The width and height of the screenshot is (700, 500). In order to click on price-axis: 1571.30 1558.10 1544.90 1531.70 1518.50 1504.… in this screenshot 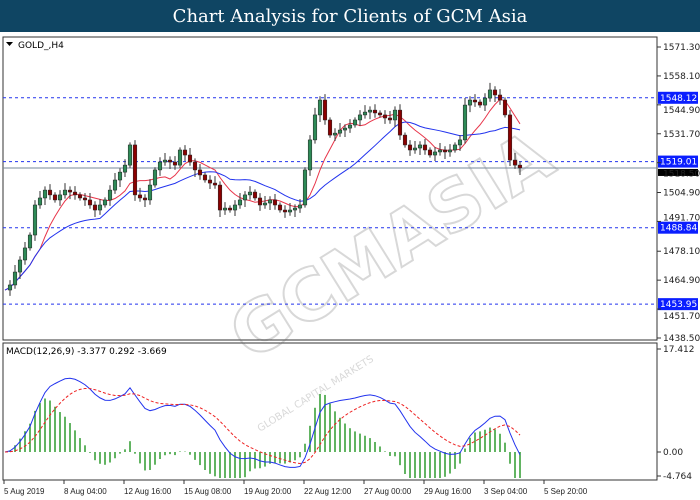, I will do `click(678, 193)`.